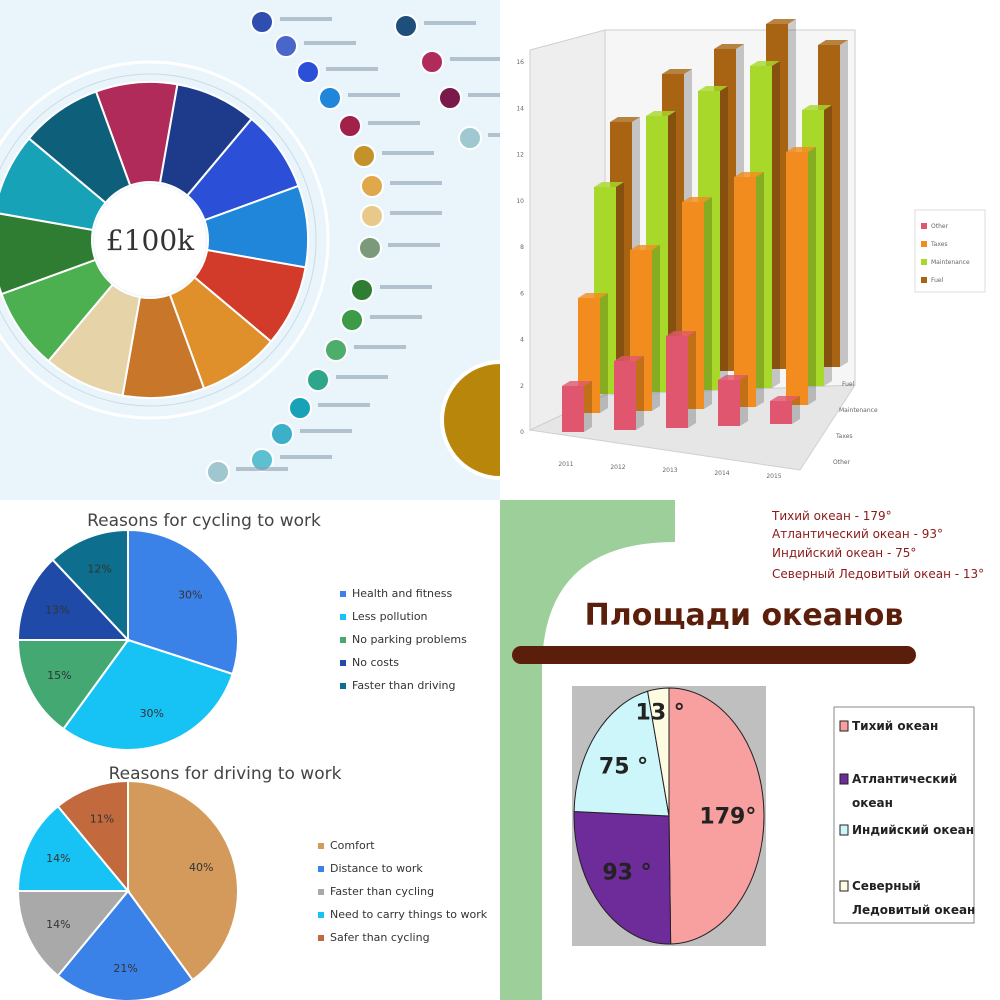 Image resolution: width=1000 pixels, height=1000 pixels. What do you see at coordinates (204, 521) in the screenshot?
I see `cycling-chart-title: Reasons for cycling to work` at bounding box center [204, 521].